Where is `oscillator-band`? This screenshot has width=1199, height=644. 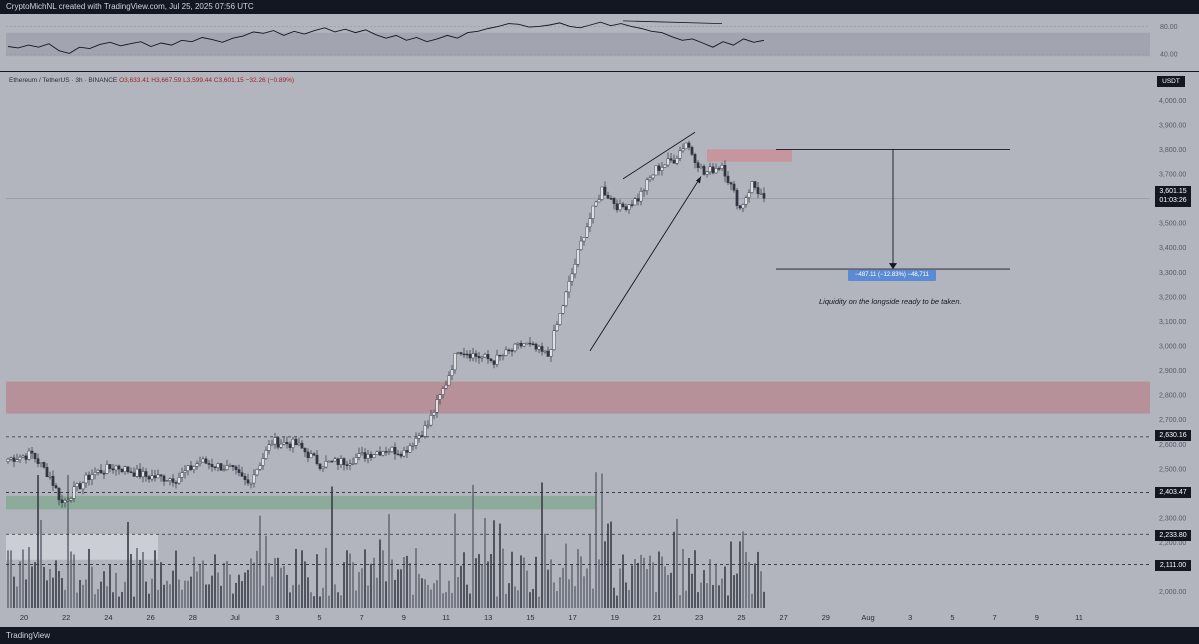
oscillator-band is located at coordinates (578, 44).